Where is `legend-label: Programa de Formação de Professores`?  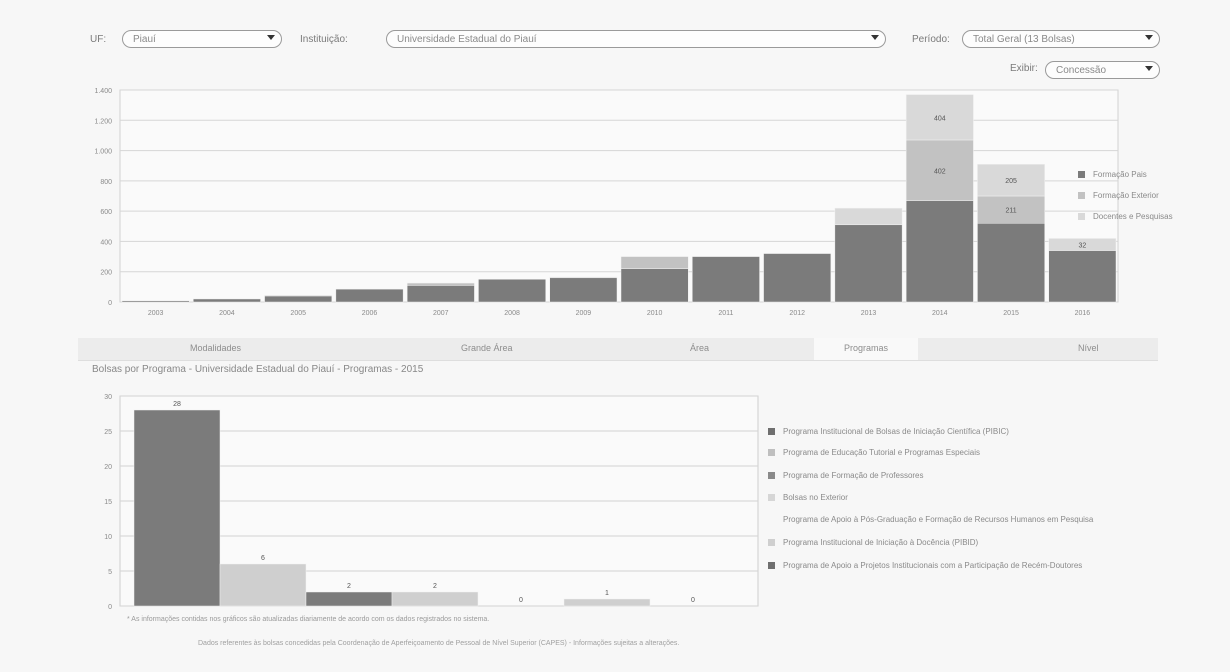
legend-label: Programa de Formação de Professores is located at coordinates (853, 475).